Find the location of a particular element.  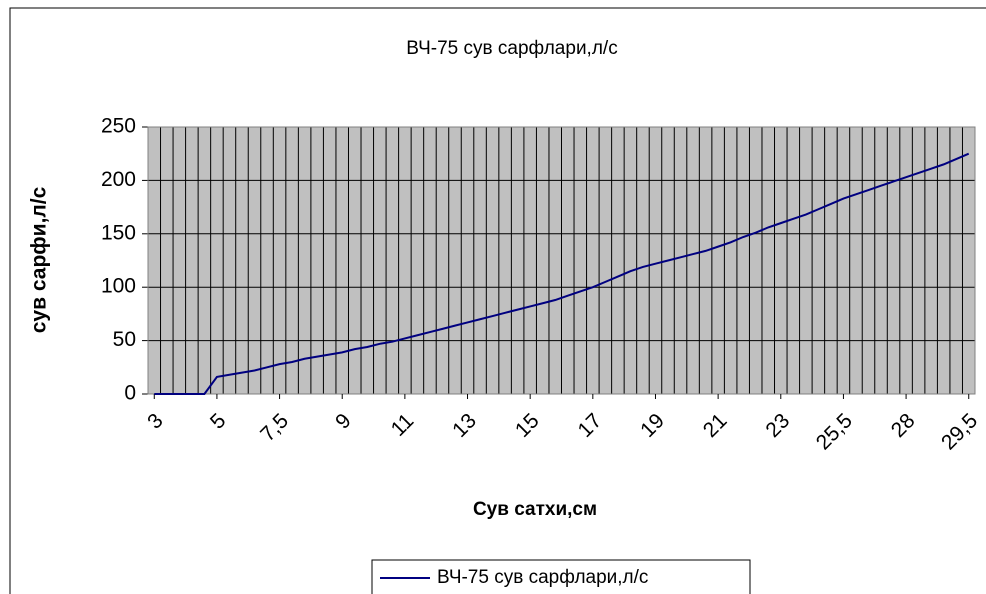

x-tick-label: 11 is located at coordinates (403, 425).